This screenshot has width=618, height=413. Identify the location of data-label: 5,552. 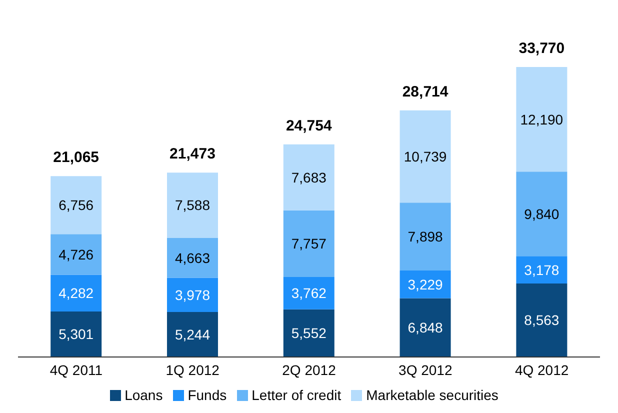
(309, 333).